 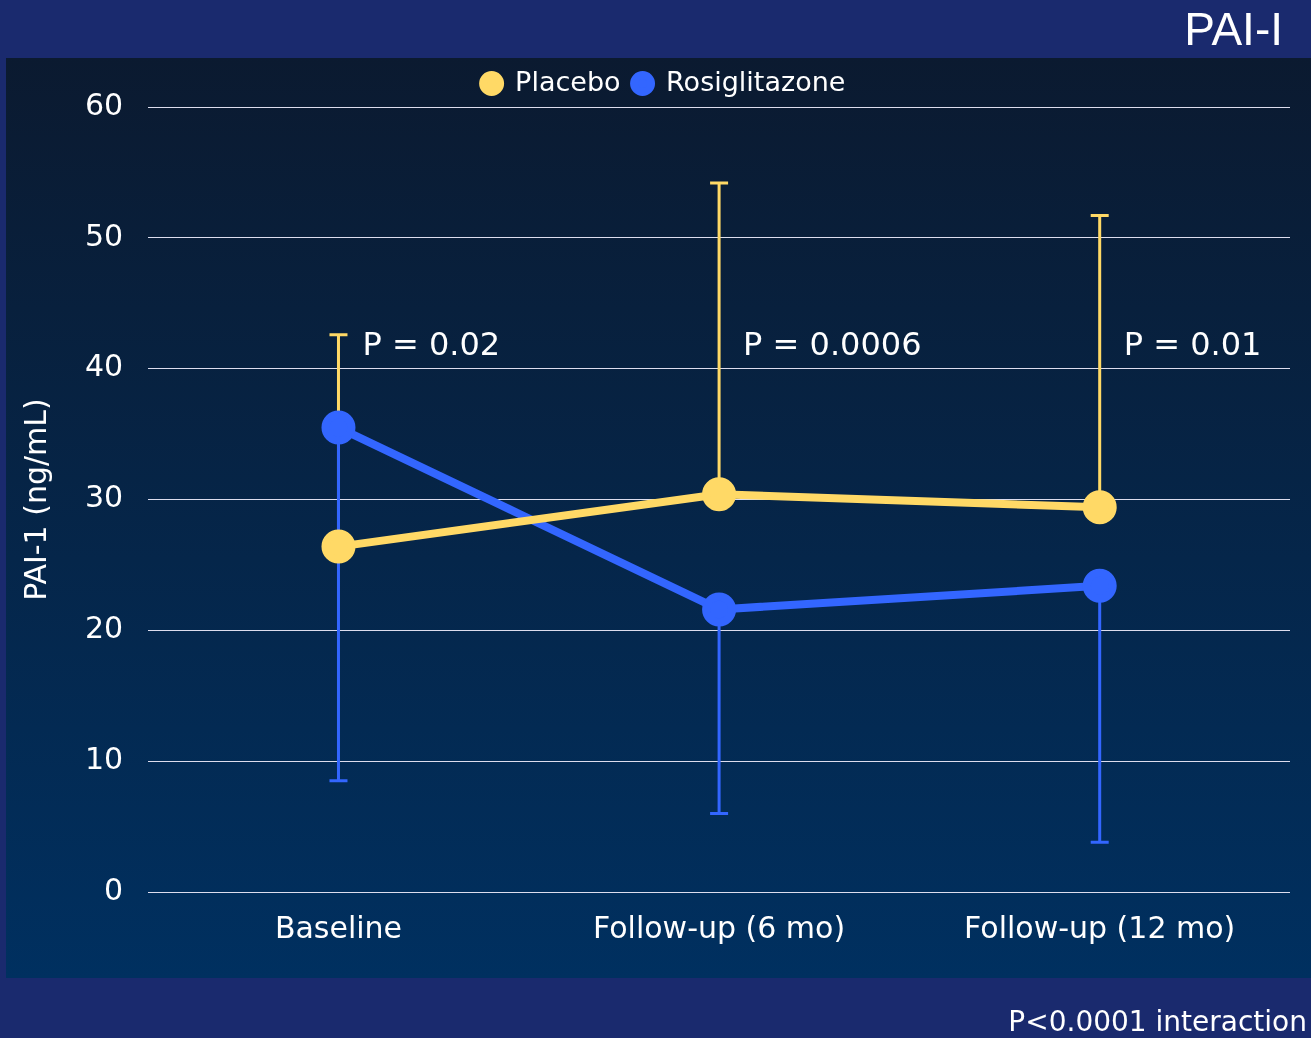 I want to click on annotation: P = 0.01, so click(x=1192, y=343).